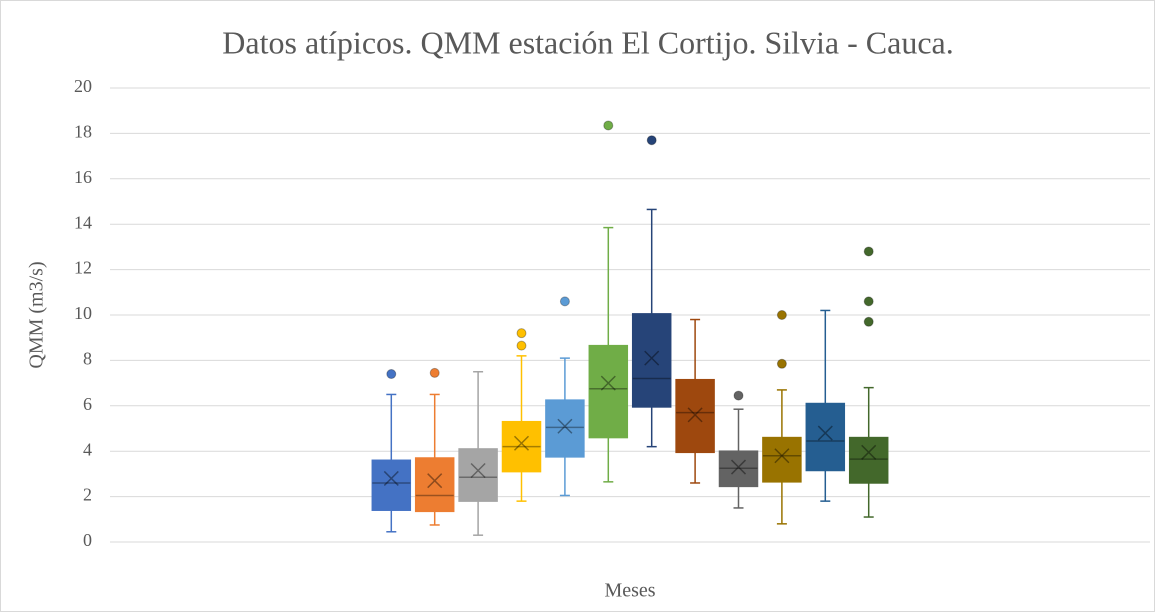 The height and width of the screenshot is (612, 1155). I want to click on y-tick-label: 18, so click(83, 132).